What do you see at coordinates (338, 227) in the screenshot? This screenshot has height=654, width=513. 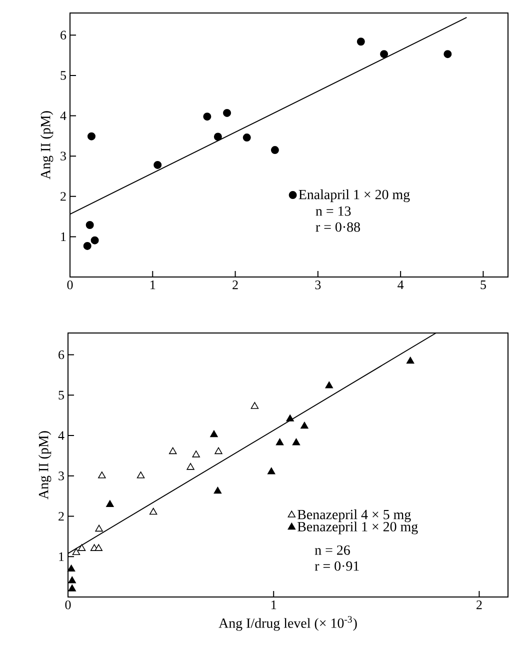 I see `annotation: r = 0·88` at bounding box center [338, 227].